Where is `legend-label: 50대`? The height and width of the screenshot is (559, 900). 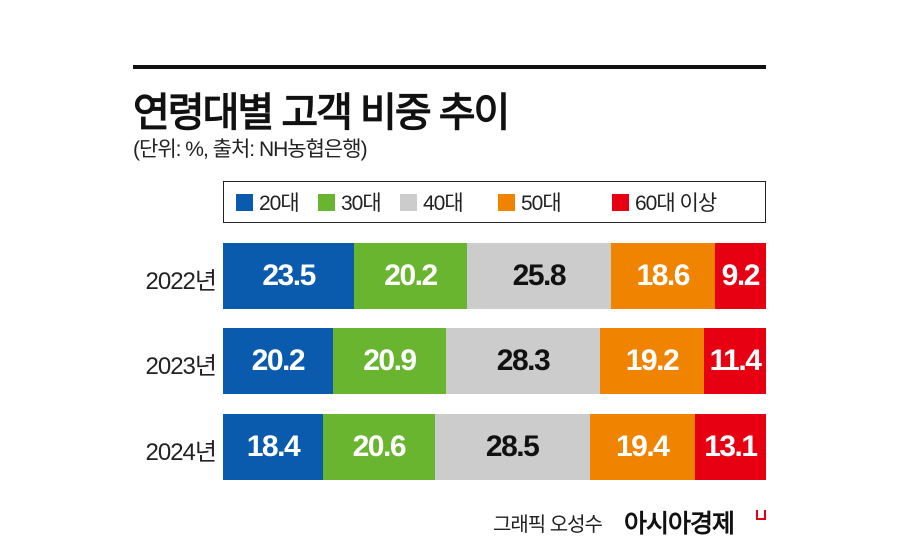
legend-label: 50대 is located at coordinates (541, 203).